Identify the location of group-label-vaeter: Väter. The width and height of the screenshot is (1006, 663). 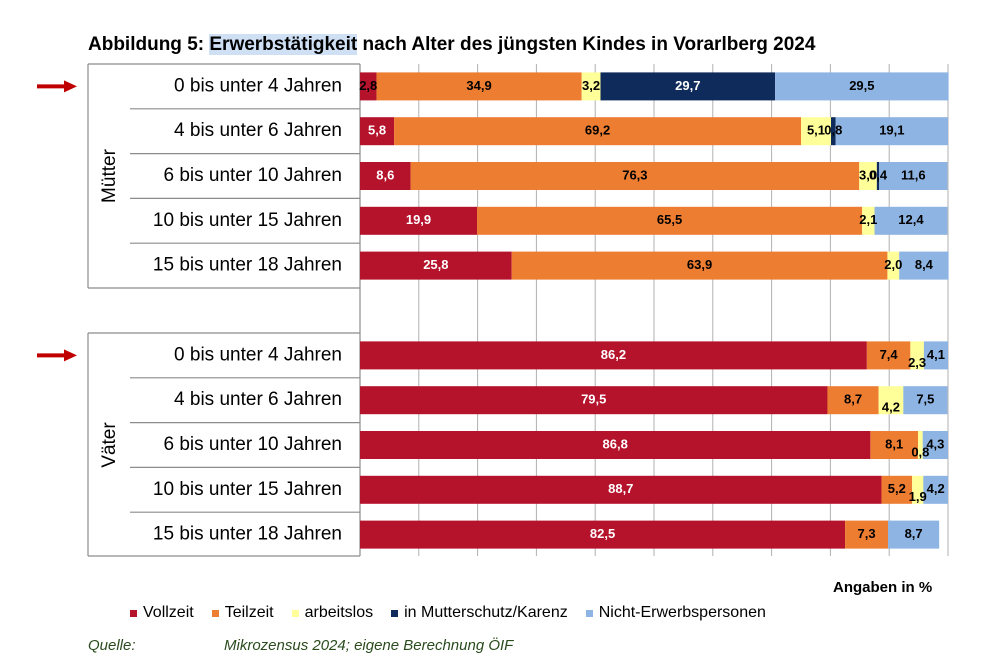
(109, 445).